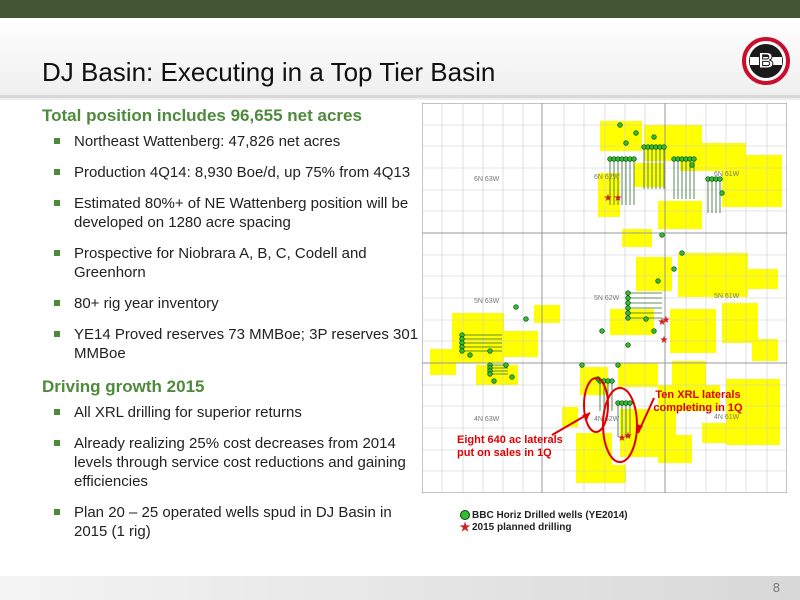 The image size is (800, 600). What do you see at coordinates (207, 141) in the screenshot?
I see `bullet-text: Northeast Wattenberg: 47,826 net acres` at bounding box center [207, 141].